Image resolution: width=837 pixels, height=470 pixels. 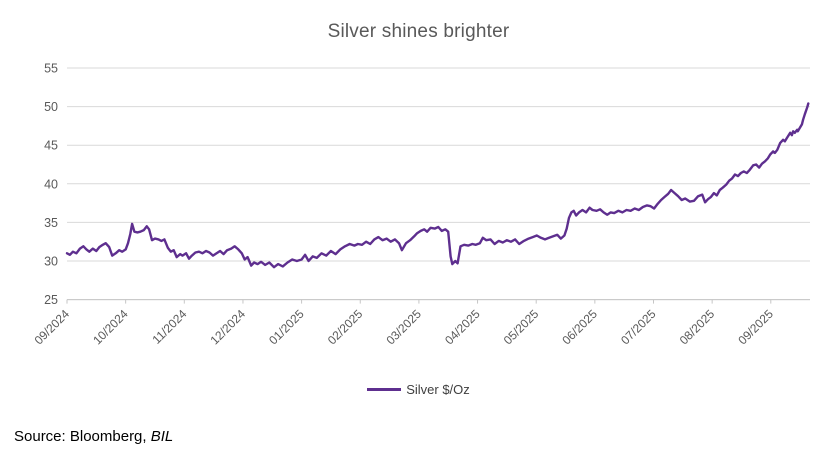 What do you see at coordinates (403, 327) in the screenshot?
I see `x-tick-label: 03/2025` at bounding box center [403, 327].